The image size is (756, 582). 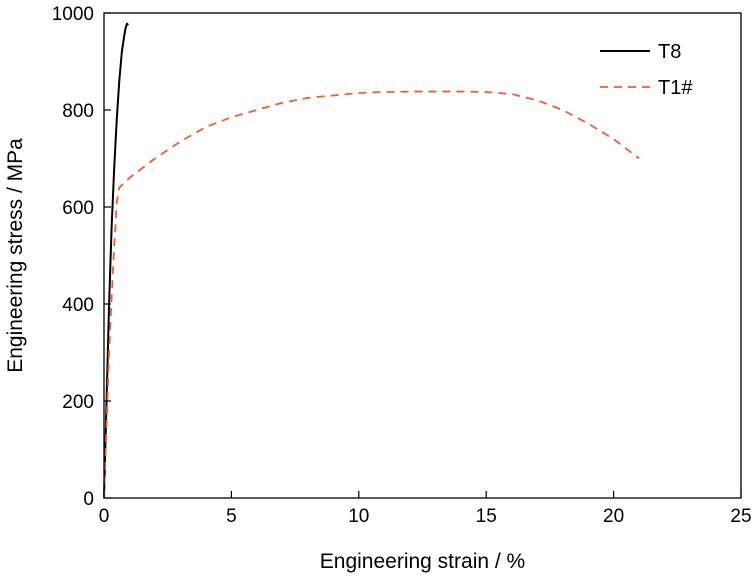 What do you see at coordinates (422, 561) in the screenshot?
I see `x-axis-title: Engineering strain / %` at bounding box center [422, 561].